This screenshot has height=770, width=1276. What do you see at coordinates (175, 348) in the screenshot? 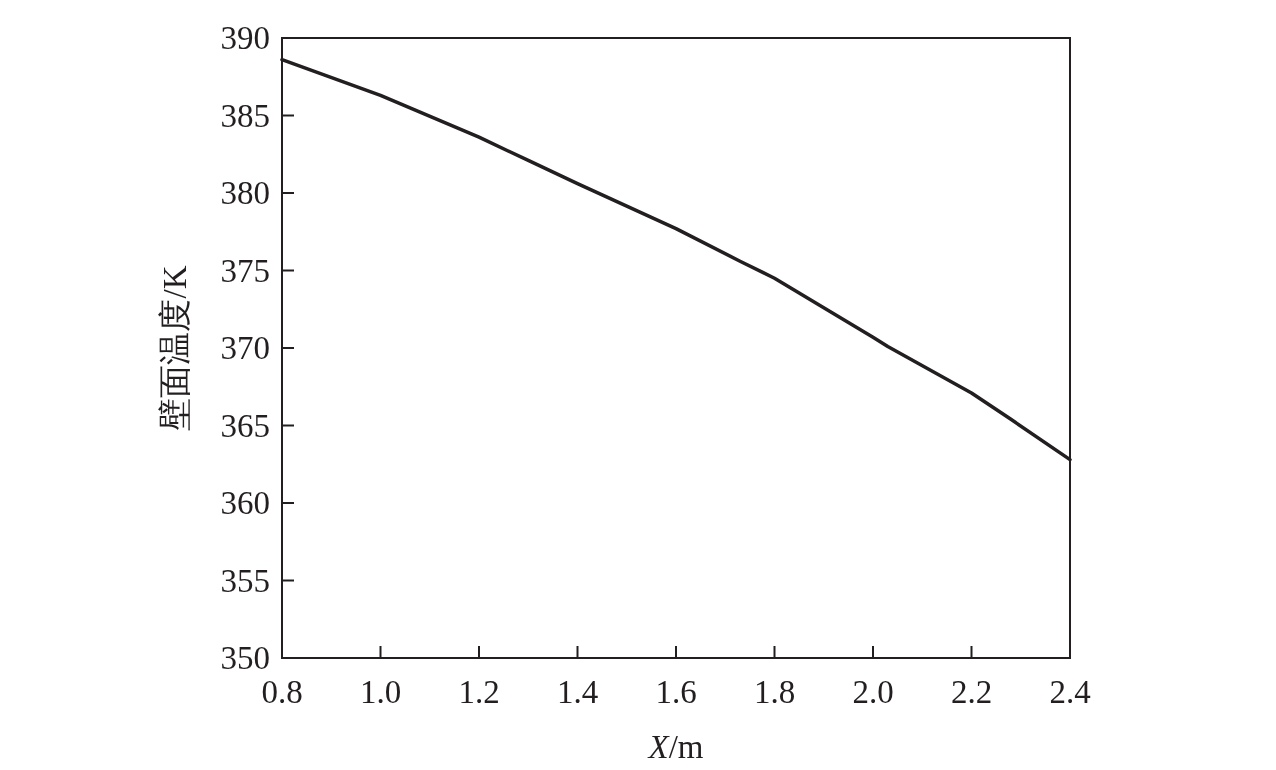
I see `y-axis-title: 壁面温度/K` at bounding box center [175, 348].